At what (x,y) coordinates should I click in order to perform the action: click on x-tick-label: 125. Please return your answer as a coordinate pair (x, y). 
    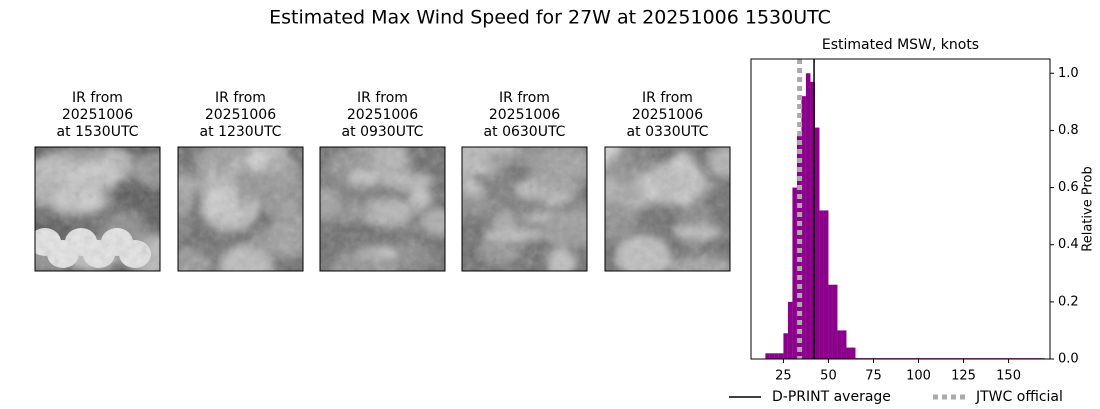
    Looking at the image, I should click on (963, 376).